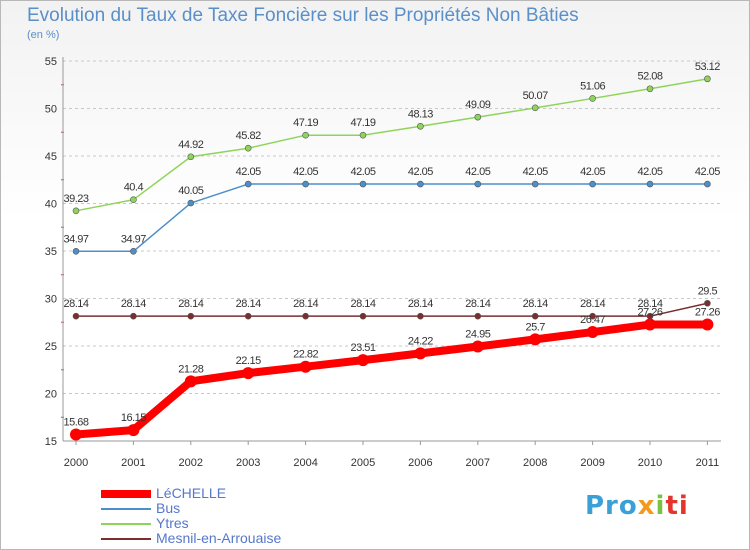 This screenshot has height=550, width=750. Describe the element at coordinates (133, 463) in the screenshot. I see `x-tick-label: 2001` at that location.